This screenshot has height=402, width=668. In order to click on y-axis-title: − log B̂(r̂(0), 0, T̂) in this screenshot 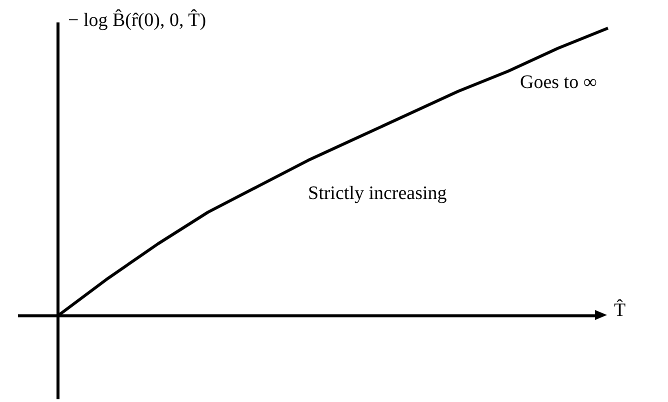, I will do `click(137, 21)`.